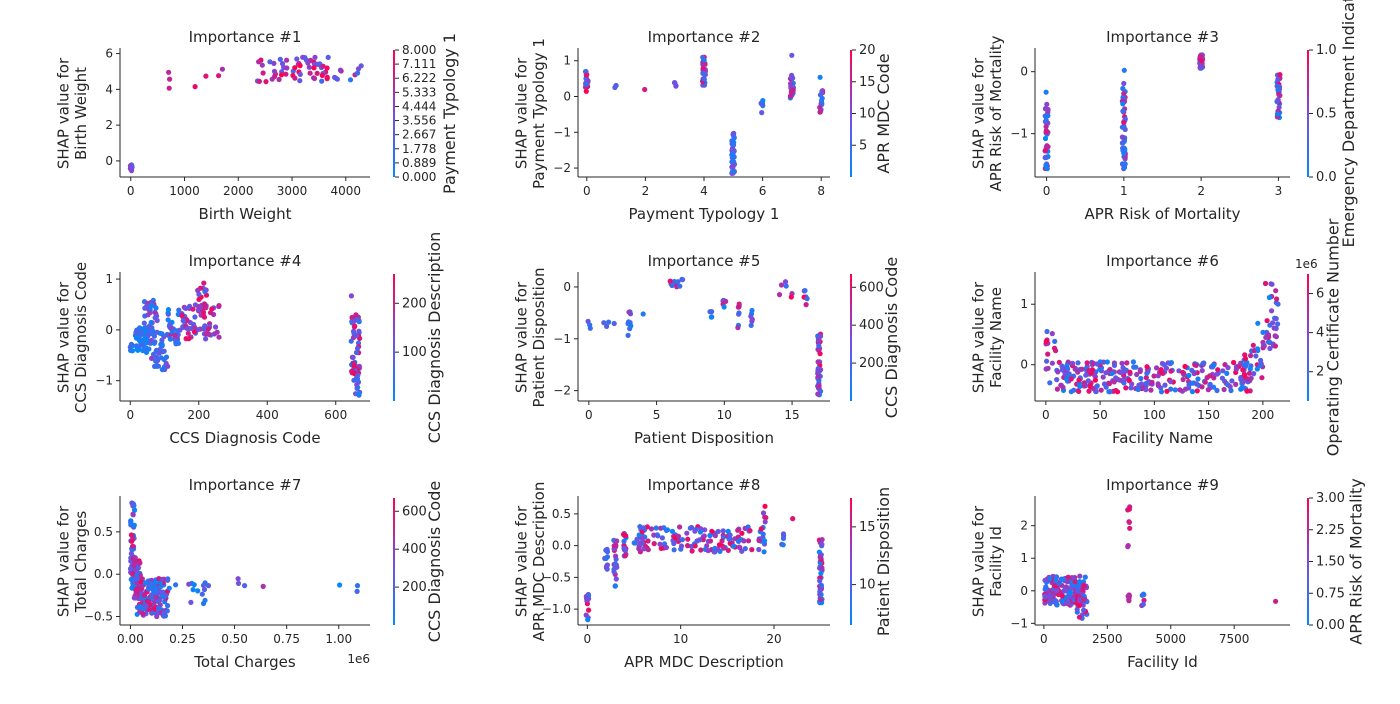  Describe the element at coordinates (394, 561) in the screenshot. I see `colorbar` at that location.